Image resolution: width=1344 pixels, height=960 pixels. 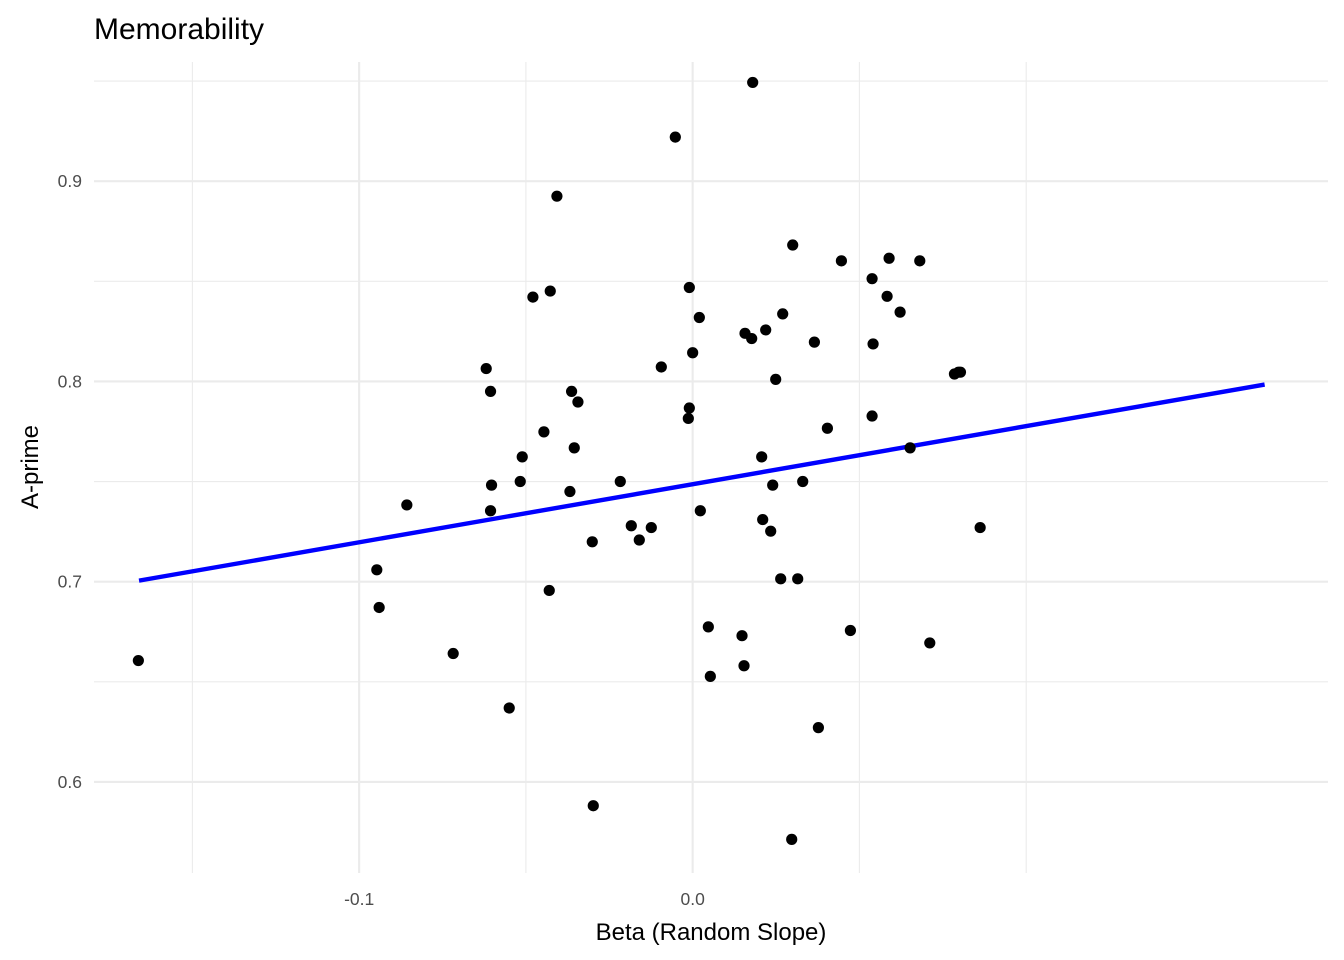 I want to click on y-tick-label: 0.7, so click(x=70, y=582).